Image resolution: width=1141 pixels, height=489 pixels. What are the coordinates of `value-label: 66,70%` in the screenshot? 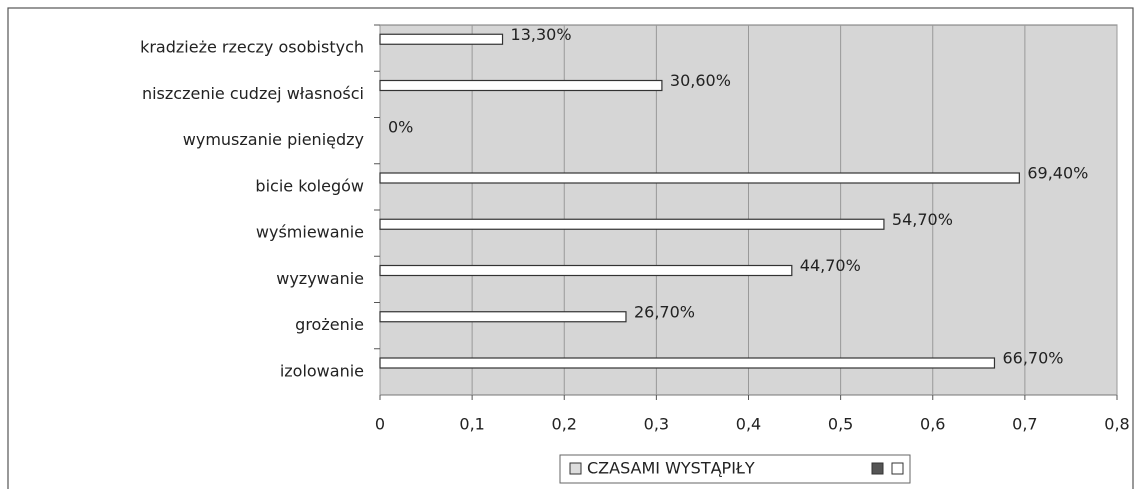 It's located at (1032, 358).